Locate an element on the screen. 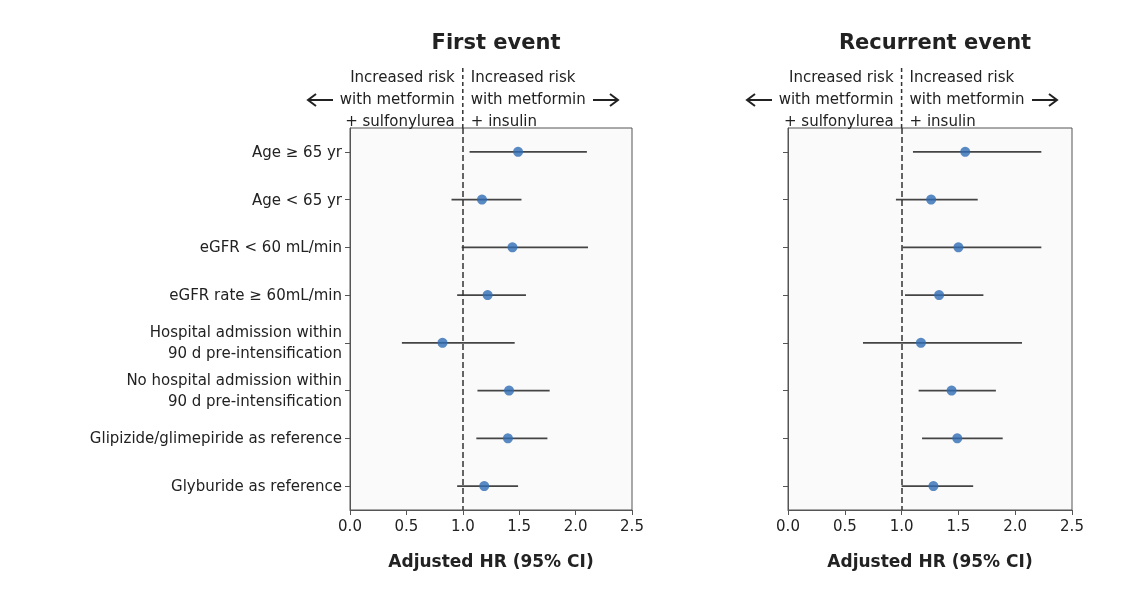 The image size is (1128, 590). chart-title: First event is located at coordinates (496, 41).